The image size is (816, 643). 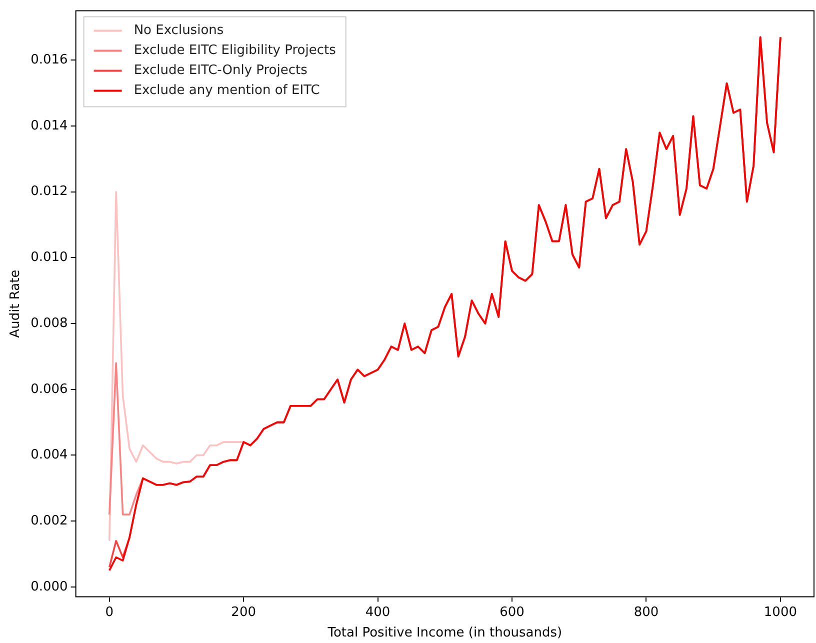 I want to click on y-tick-label: 0.014, so click(x=49, y=126).